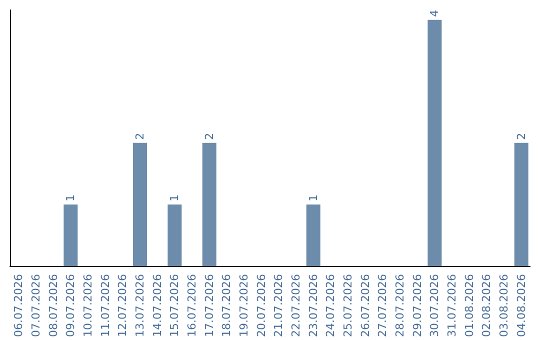 The image size is (540, 340). Describe the element at coordinates (469, 306) in the screenshot. I see `x-tick-label: 01.08.2026` at that location.